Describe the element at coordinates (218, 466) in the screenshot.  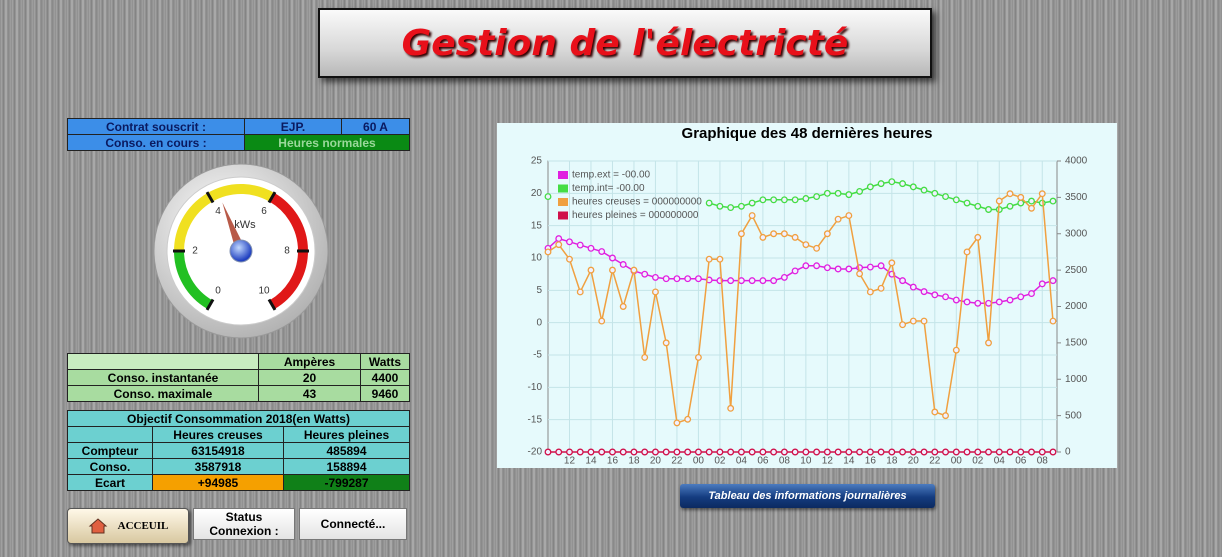
I see `cell: 3587918` at that location.